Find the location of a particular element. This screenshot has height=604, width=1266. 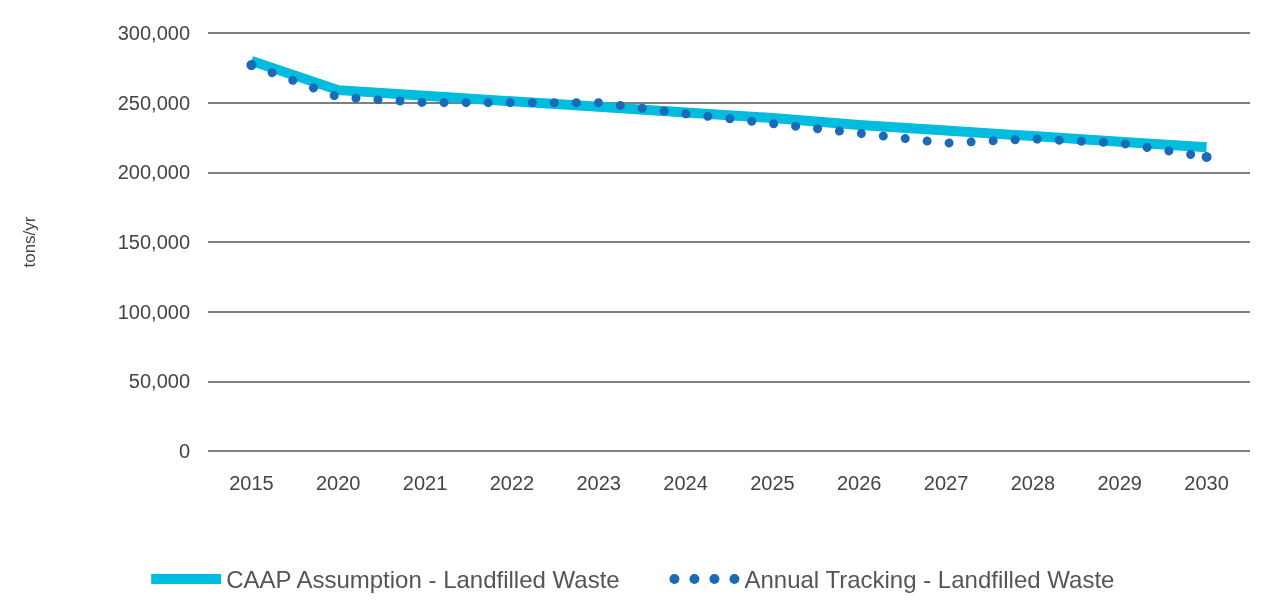

y-tick-label: 0 is located at coordinates (184, 451).